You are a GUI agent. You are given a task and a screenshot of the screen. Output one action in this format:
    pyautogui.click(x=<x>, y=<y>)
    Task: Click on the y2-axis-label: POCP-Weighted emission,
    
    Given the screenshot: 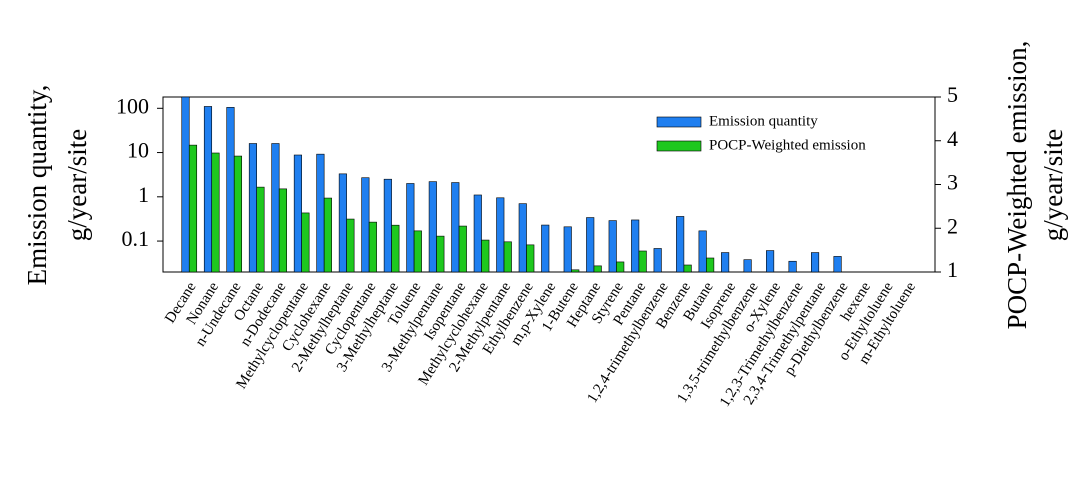 What is the action you would take?
    pyautogui.click(x=1017, y=185)
    